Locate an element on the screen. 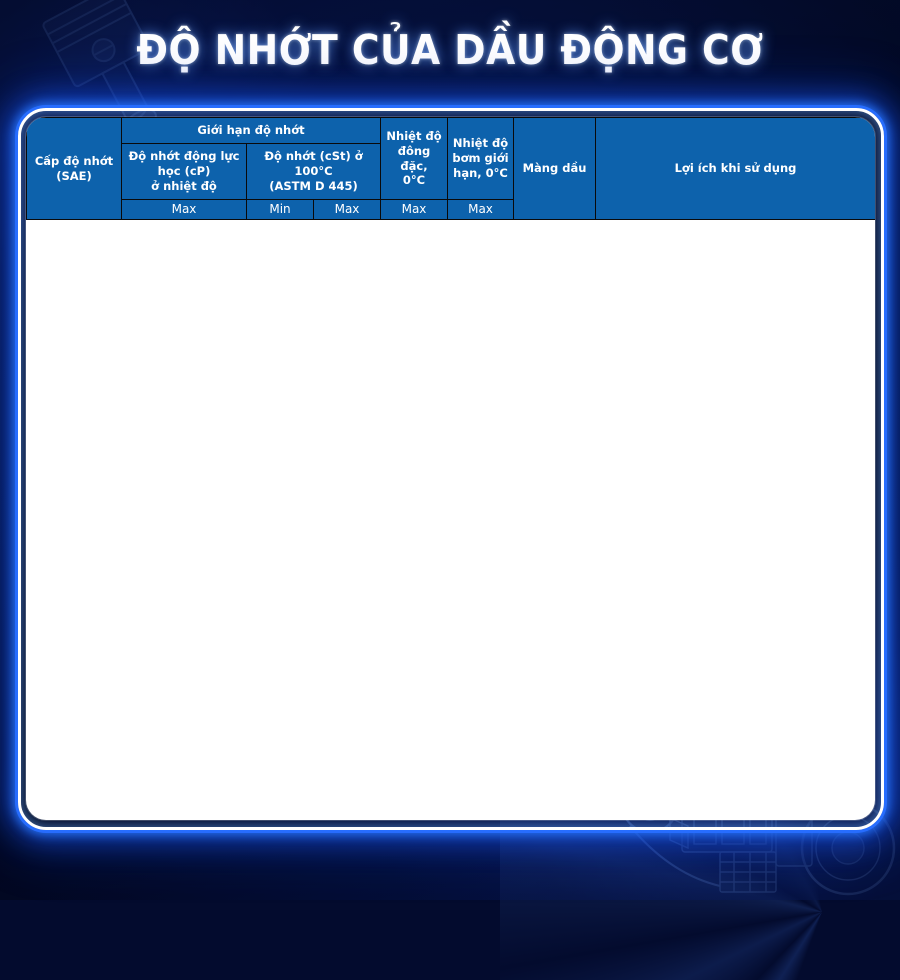  header-sae-line1: Cấp độ nhớt is located at coordinates (74, 160).